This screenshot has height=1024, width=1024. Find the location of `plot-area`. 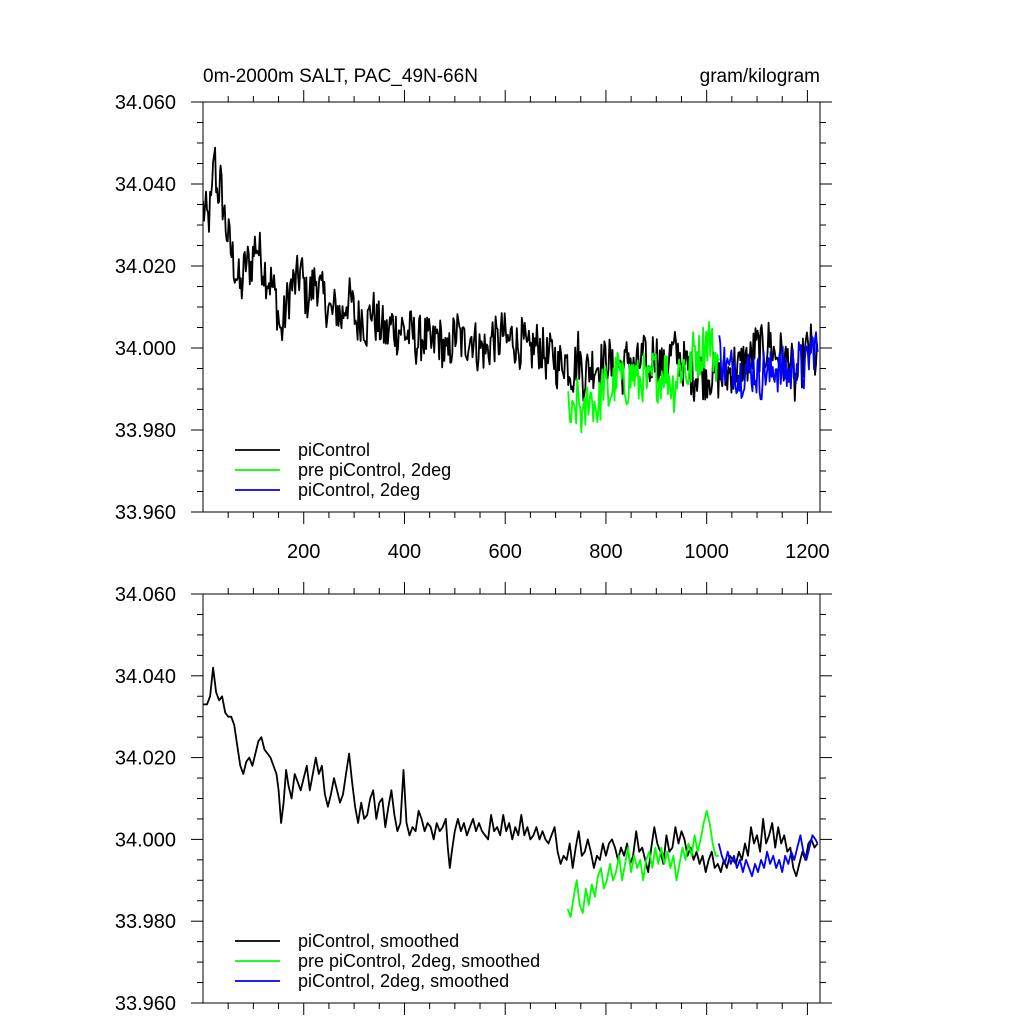

plot-area is located at coordinates (511, 792).